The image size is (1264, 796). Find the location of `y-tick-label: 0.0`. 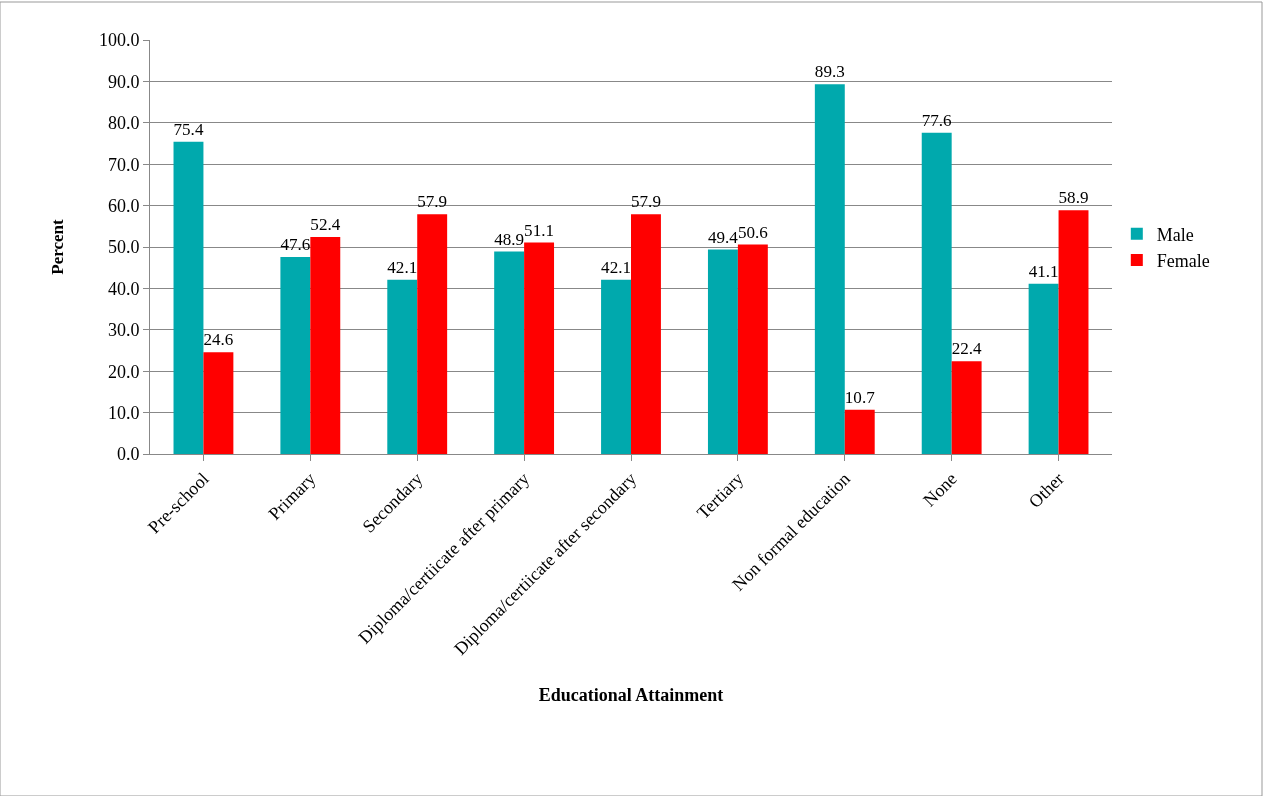

y-tick-label: 0.0 is located at coordinates (128, 454).